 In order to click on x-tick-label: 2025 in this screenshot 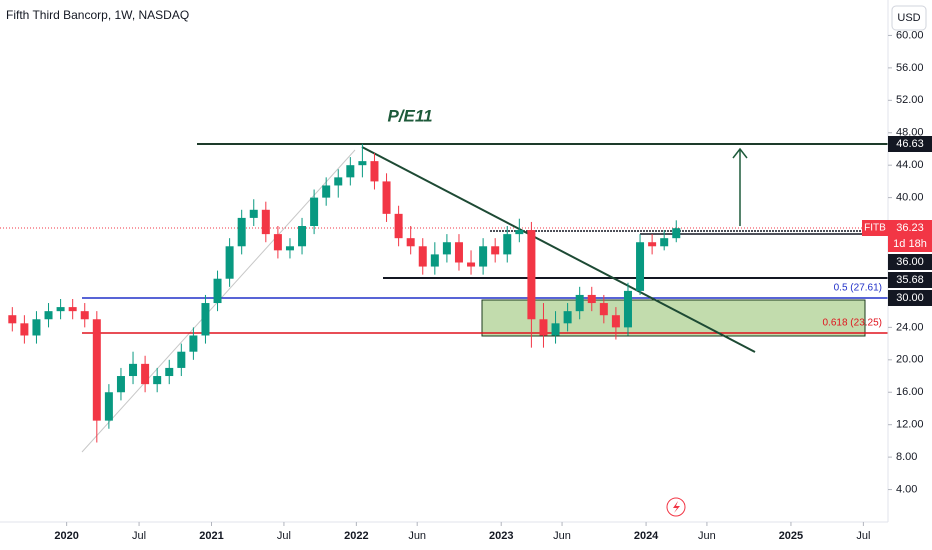, I will do `click(791, 536)`.